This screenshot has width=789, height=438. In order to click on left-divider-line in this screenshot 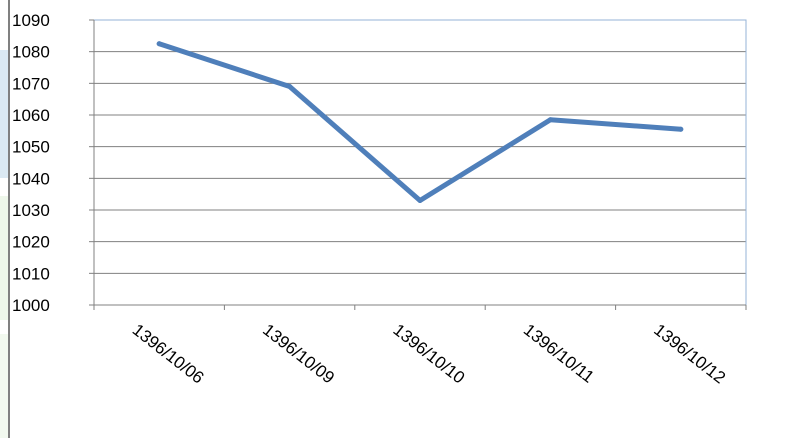, I will do `click(9, 219)`.